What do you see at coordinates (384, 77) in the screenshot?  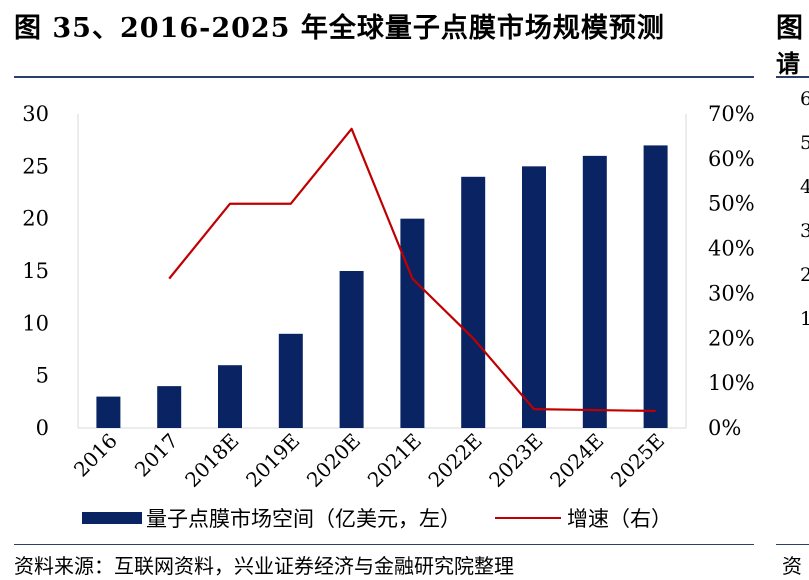 I see `title-divider` at bounding box center [384, 77].